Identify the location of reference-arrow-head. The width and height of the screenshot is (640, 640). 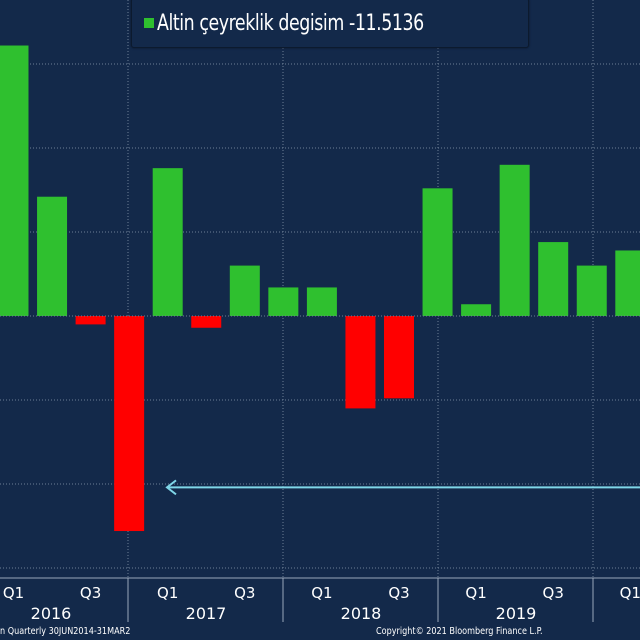
(171, 487).